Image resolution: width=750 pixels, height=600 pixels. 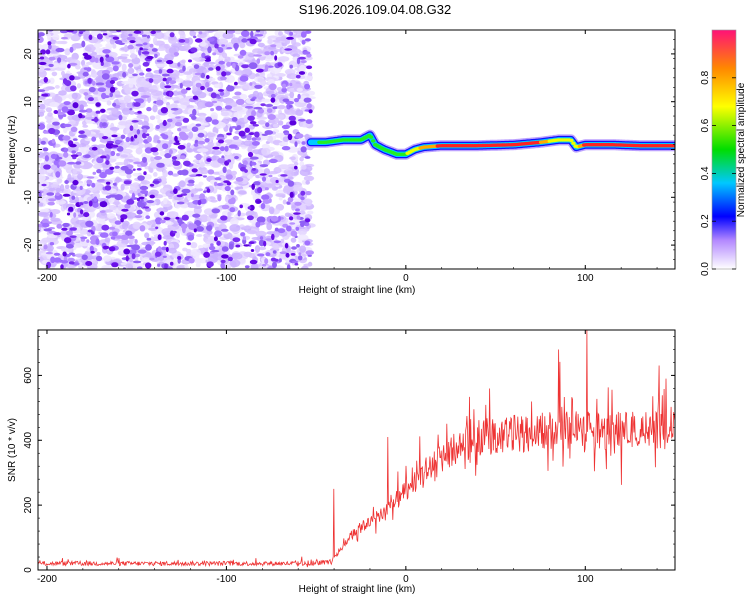 What do you see at coordinates (724, 149) in the screenshot?
I see `colorbar-gradient` at bounding box center [724, 149].